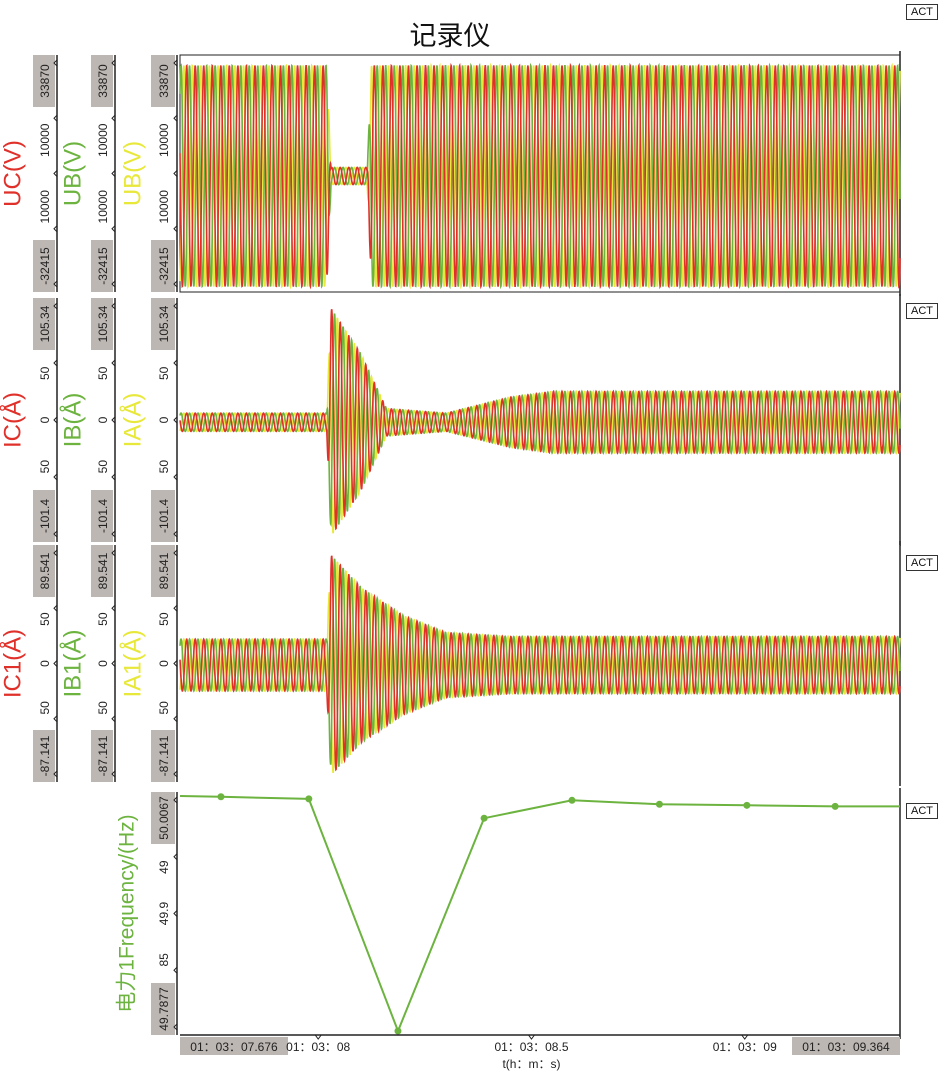  Describe the element at coordinates (13, 420) in the screenshot. I see `y-axis-title: IC(Å)` at that location.